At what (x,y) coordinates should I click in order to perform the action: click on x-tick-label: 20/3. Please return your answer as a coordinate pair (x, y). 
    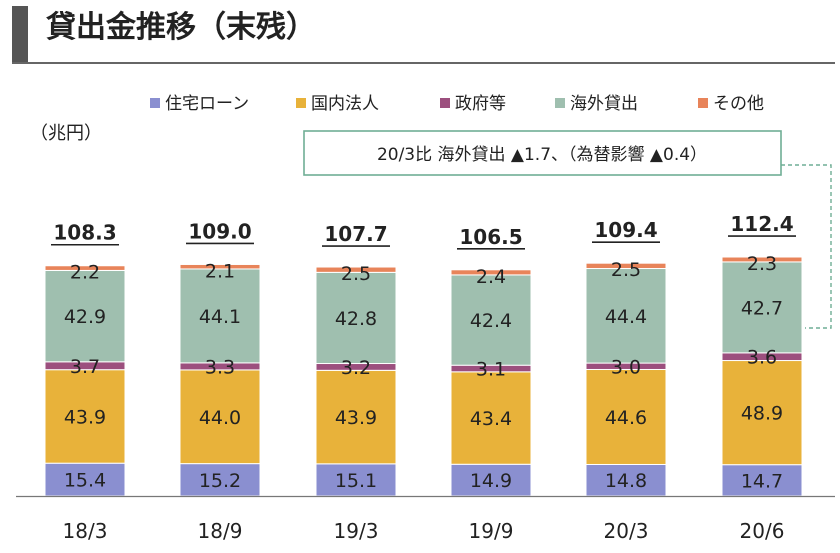
    Looking at the image, I should click on (626, 531).